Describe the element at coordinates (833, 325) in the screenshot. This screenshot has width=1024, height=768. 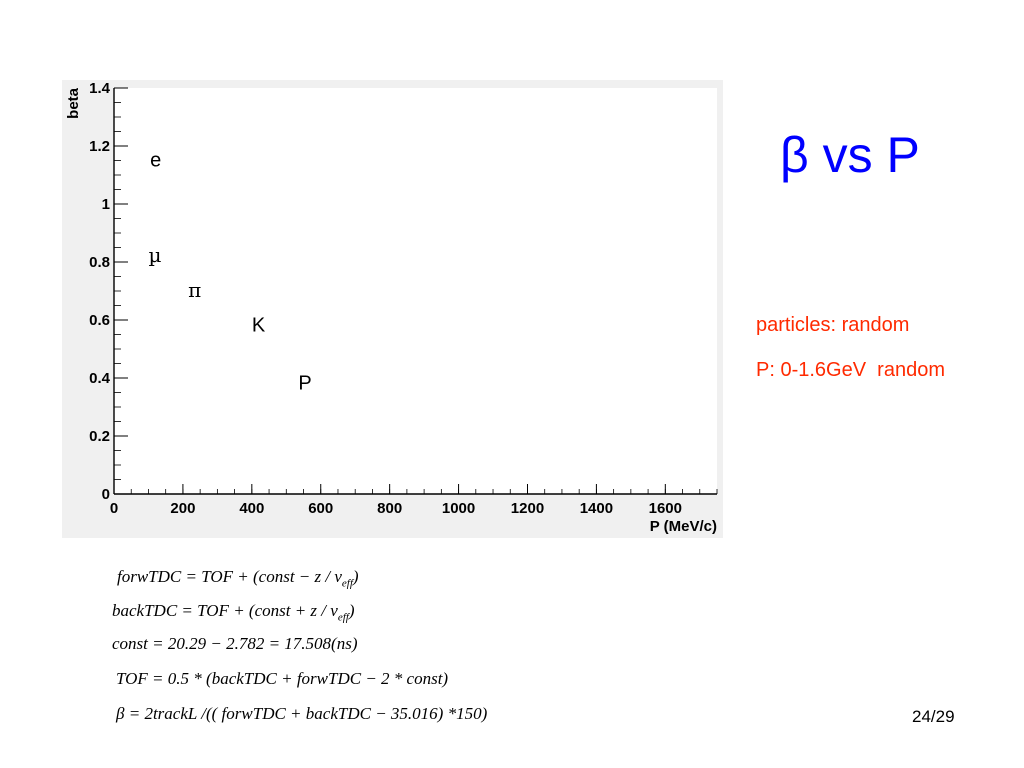
I see `info-particles: particles: random` at that location.